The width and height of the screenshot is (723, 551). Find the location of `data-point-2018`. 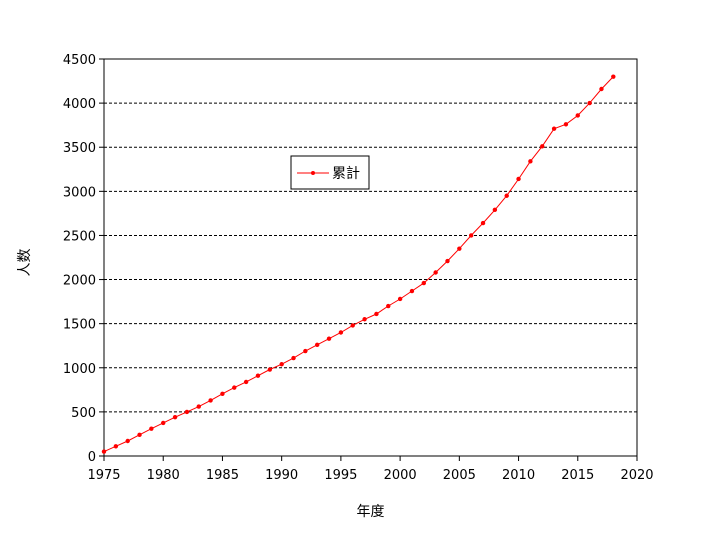

data-point-2018 is located at coordinates (613, 76).